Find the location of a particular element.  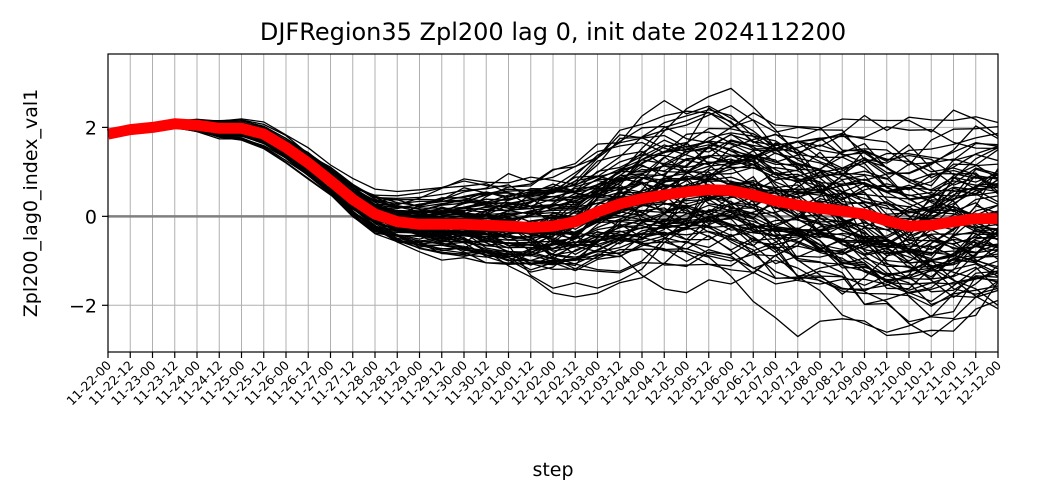

x-axis-label: step is located at coordinates (552, 470).